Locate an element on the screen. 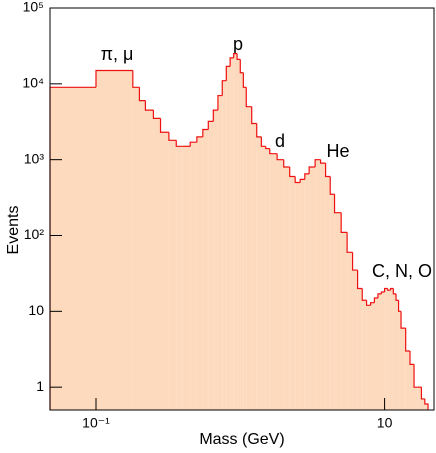 This screenshot has width=436, height=453. annotation: d is located at coordinates (280, 141).